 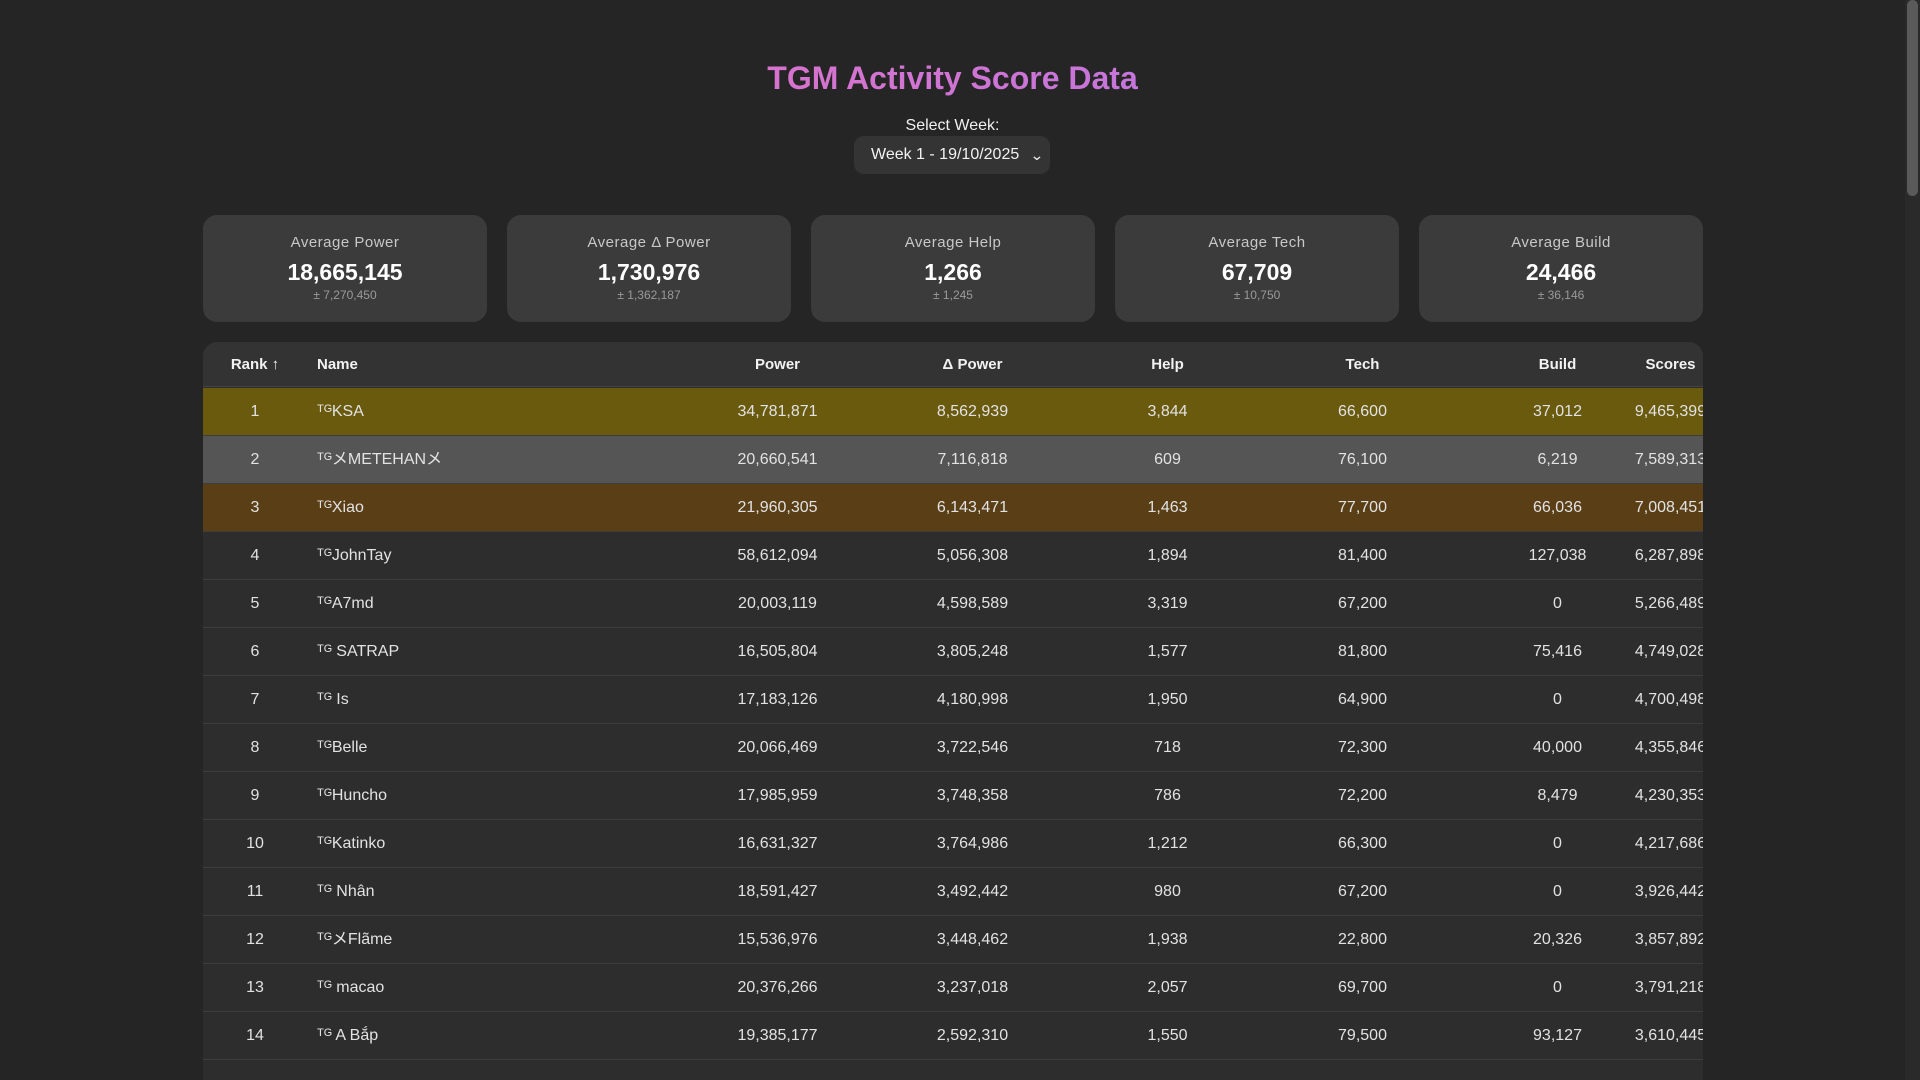 I want to click on stat-card-std: ± 1,245, so click(x=953, y=295).